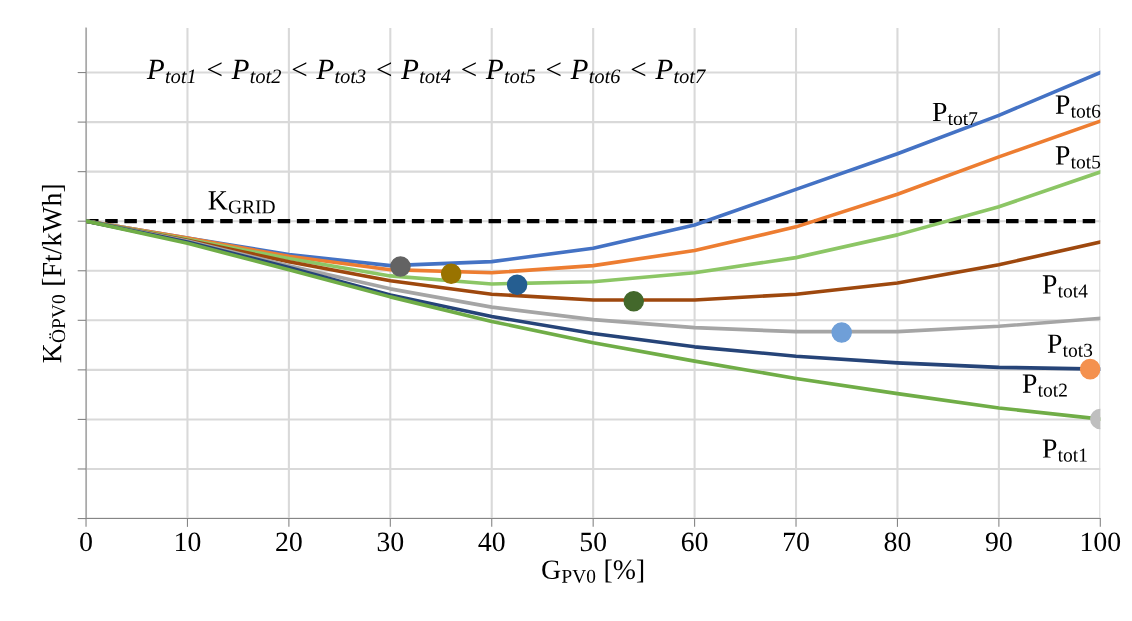 This screenshot has height=621, width=1132. What do you see at coordinates (1070, 345) in the screenshot?
I see `series-label: P$_{tot3}$` at bounding box center [1070, 345].